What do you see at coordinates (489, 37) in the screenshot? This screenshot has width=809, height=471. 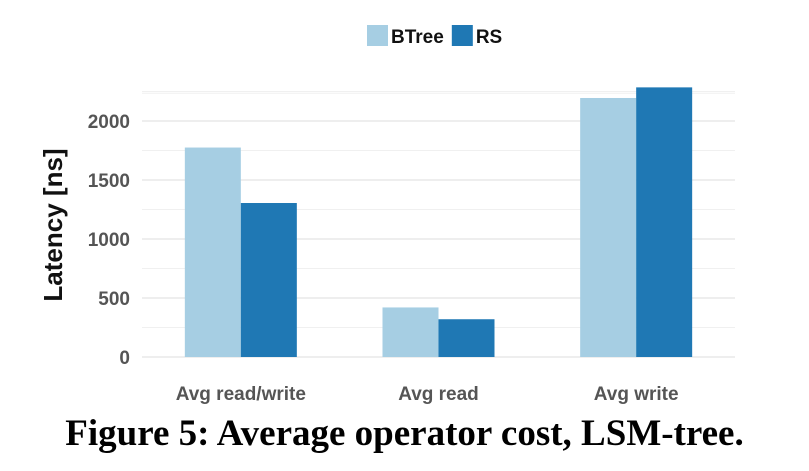 I see `legend-label-rs: RS` at bounding box center [489, 37].